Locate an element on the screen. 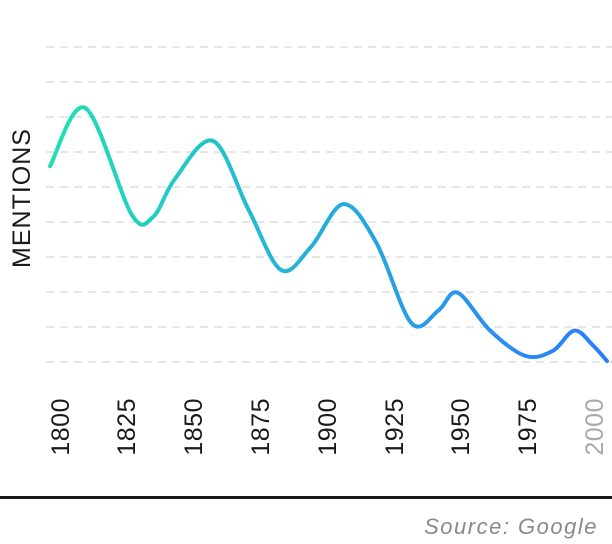 The width and height of the screenshot is (612, 544). x-tick-1850: 1850 is located at coordinates (194, 427).